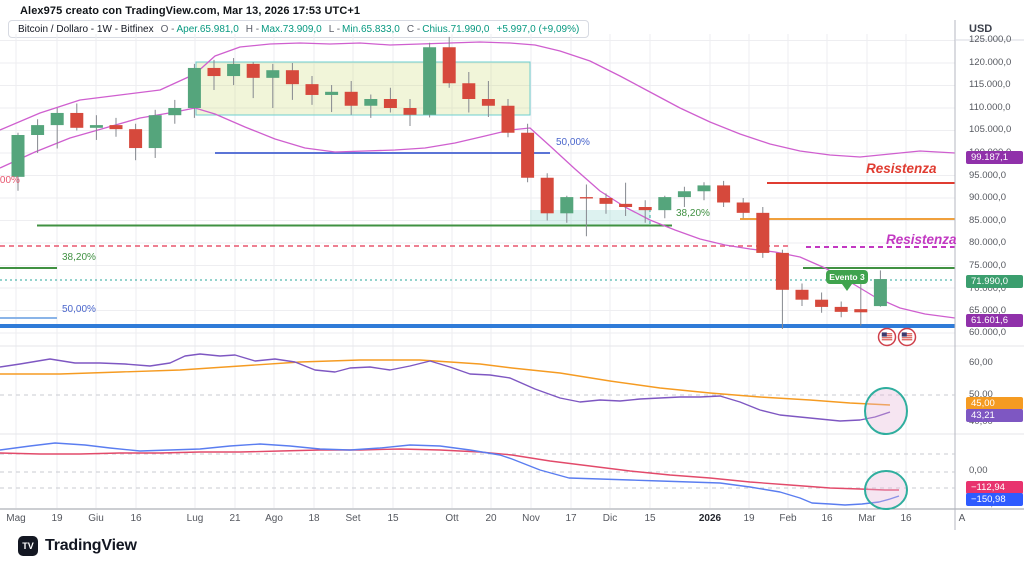  What do you see at coordinates (590, 217) in the screenshot?
I see `accumulation-box` at bounding box center [590, 217].